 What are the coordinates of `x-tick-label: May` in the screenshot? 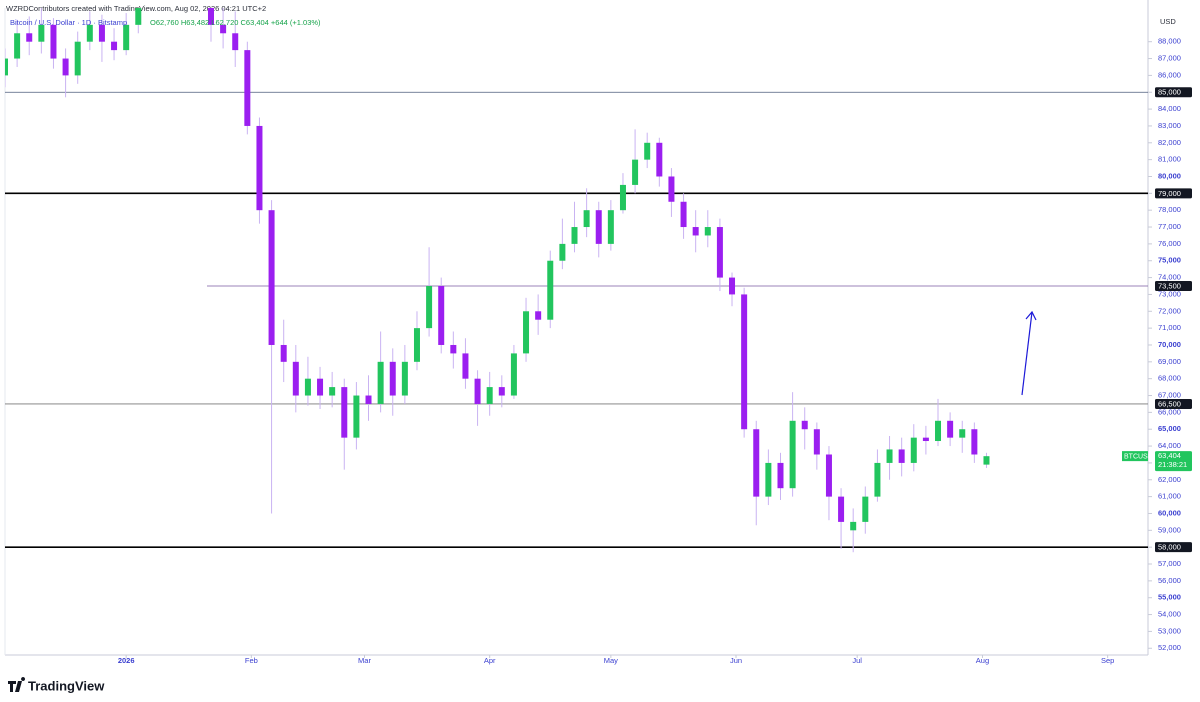 It's located at (611, 660).